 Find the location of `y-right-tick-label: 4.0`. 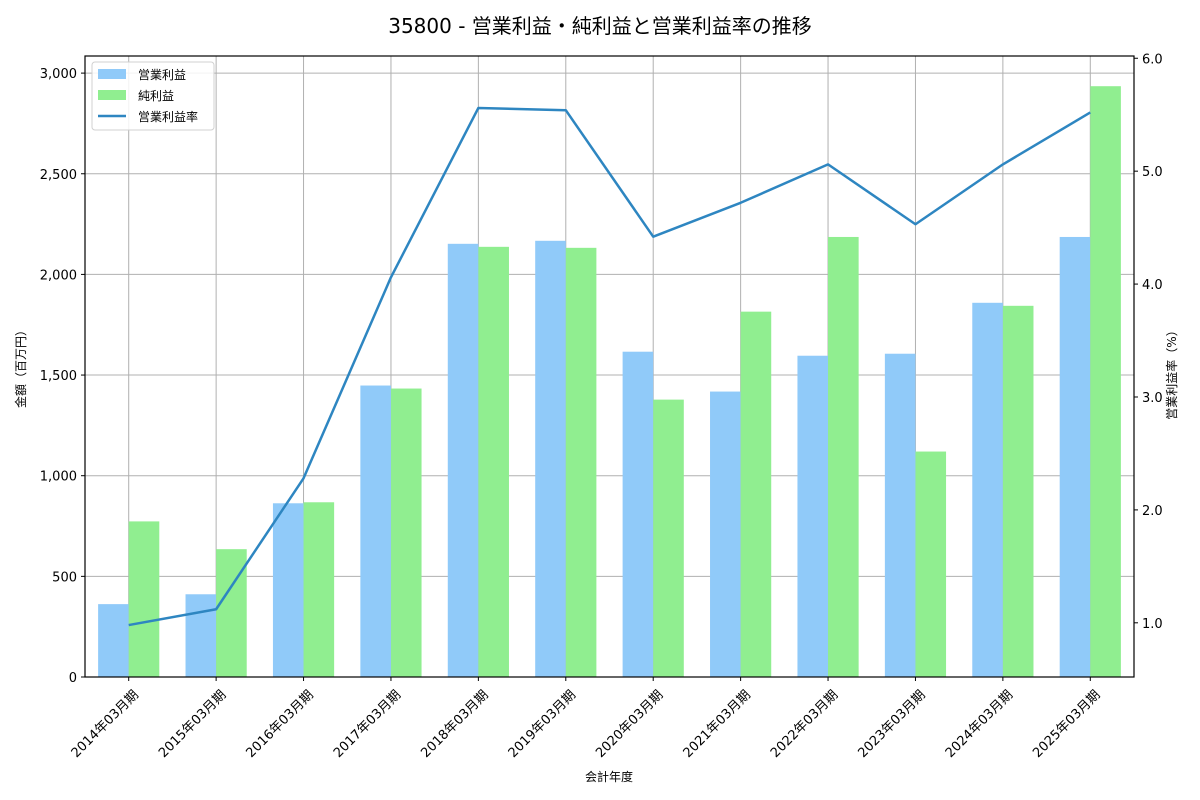

y-right-tick-label: 4.0 is located at coordinates (1152, 285).